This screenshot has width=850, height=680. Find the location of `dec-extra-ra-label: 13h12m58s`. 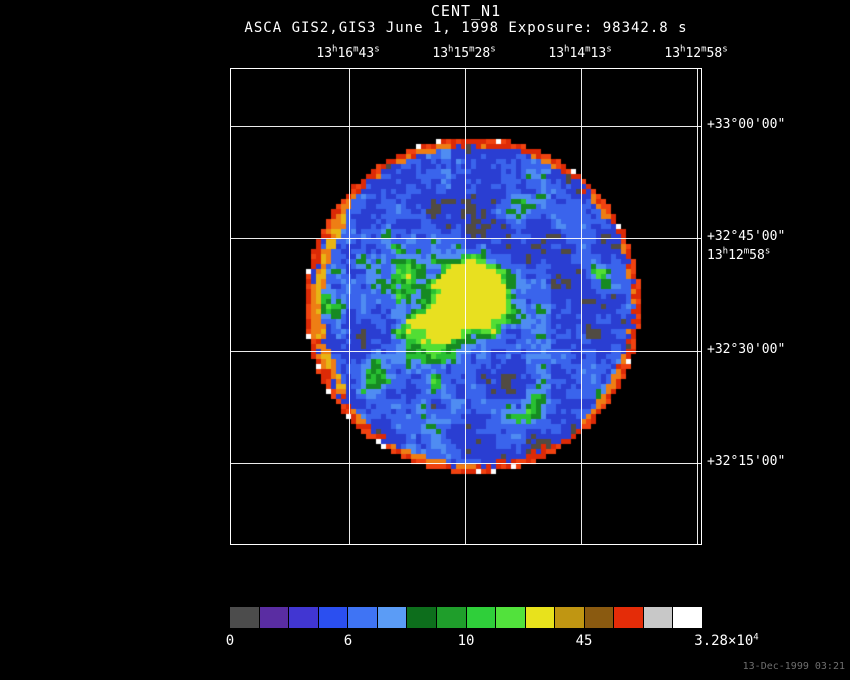

dec-extra-ra-label: 13h12m58s is located at coordinates (739, 254).